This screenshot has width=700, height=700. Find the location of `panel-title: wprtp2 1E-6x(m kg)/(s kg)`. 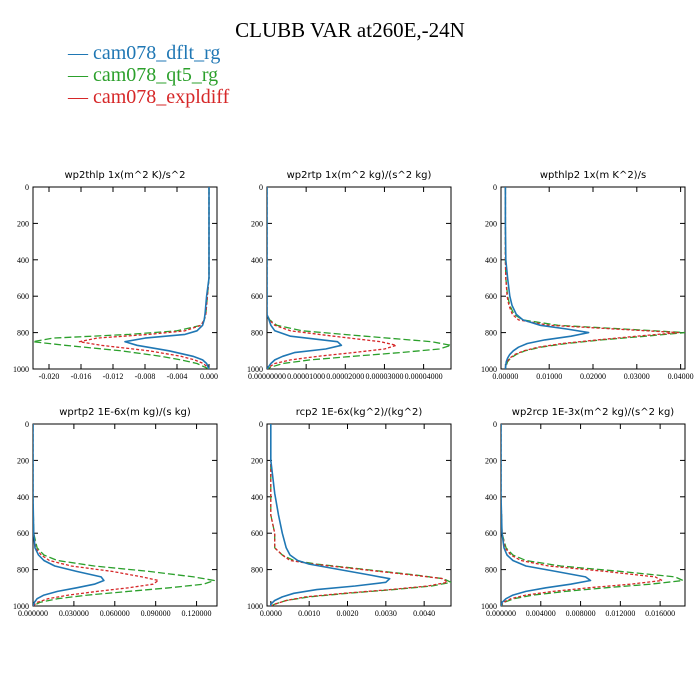

panel-title: wprtp2 1E-6x(m kg)/(s kg) is located at coordinates (125, 412).